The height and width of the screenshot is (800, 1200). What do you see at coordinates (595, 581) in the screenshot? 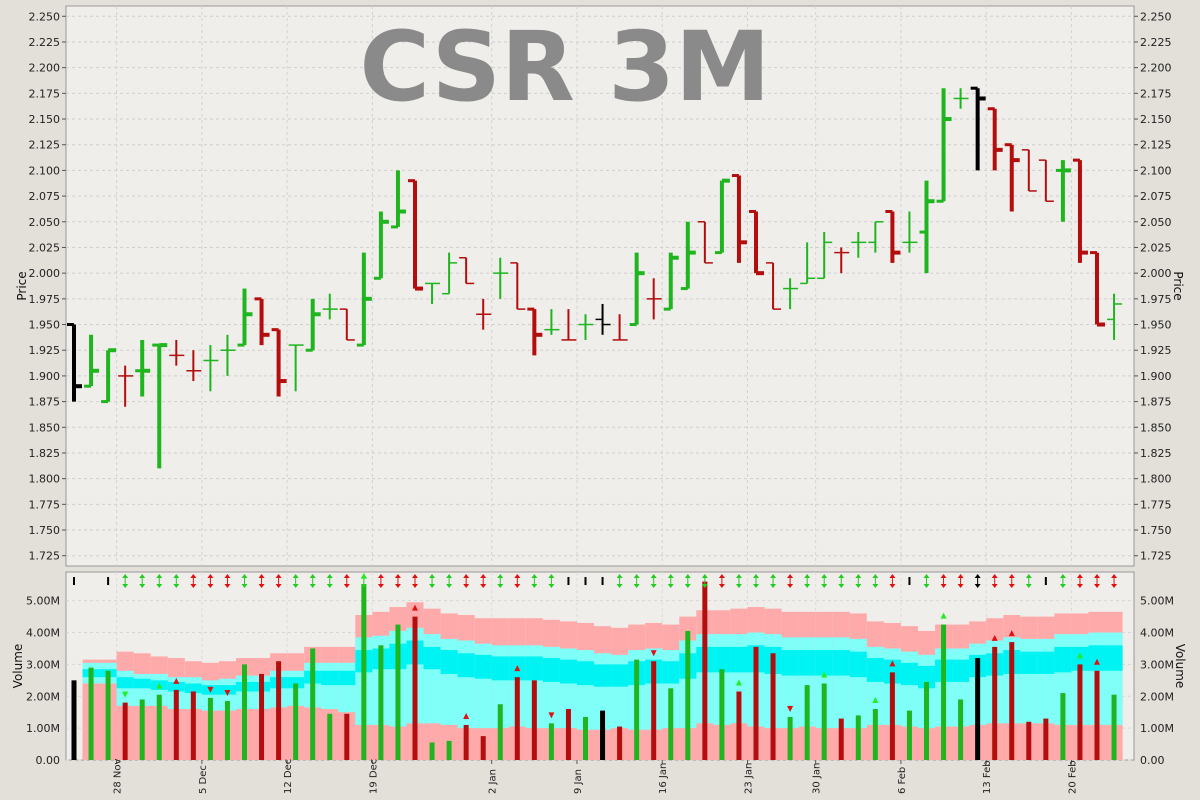
I see `signal-row` at bounding box center [595, 581].